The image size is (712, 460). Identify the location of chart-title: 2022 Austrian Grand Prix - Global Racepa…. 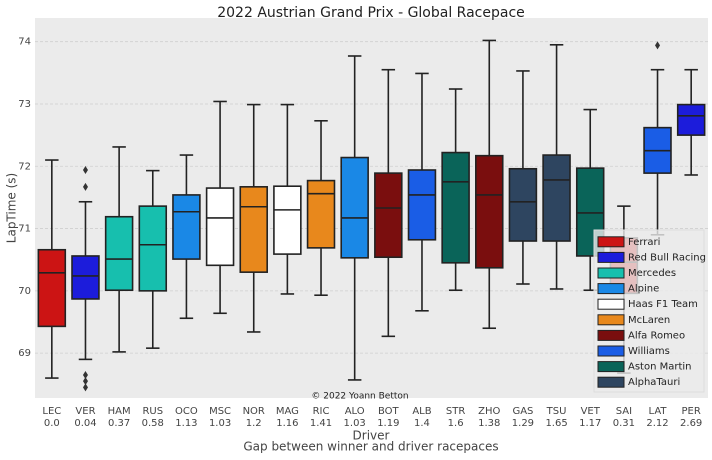
(371, 13).